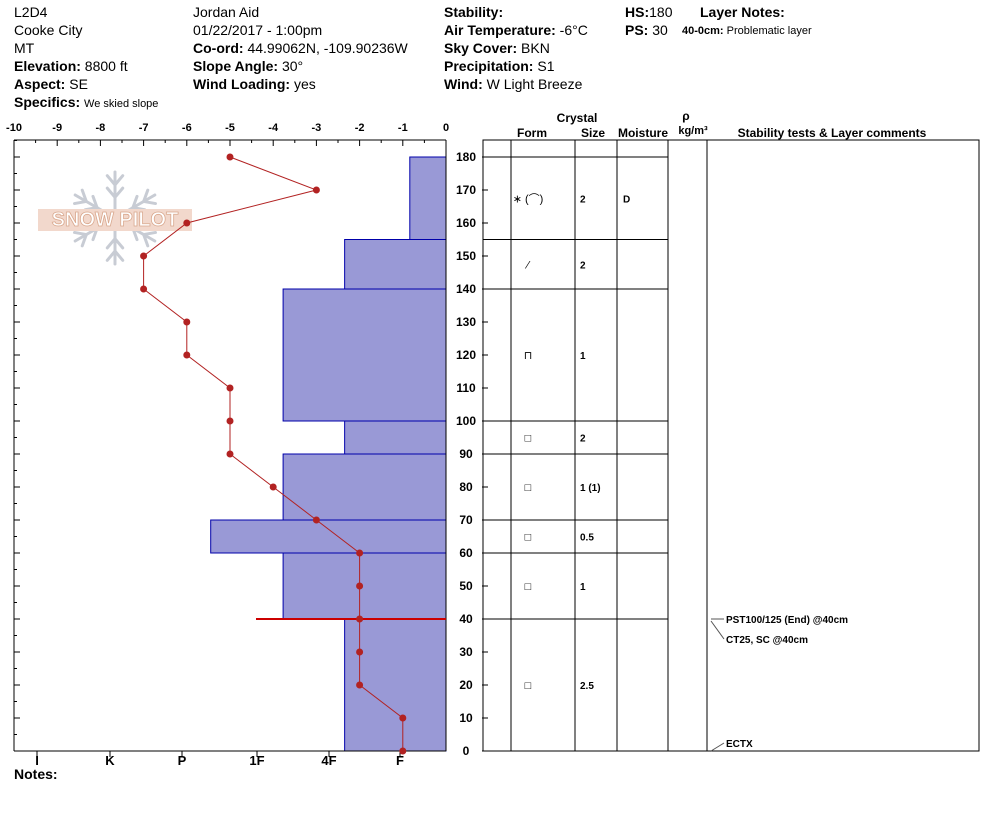 This screenshot has width=994, height=840. What do you see at coordinates (573, 30) in the screenshot?
I see `air-temp-value: -6°C` at bounding box center [573, 30].